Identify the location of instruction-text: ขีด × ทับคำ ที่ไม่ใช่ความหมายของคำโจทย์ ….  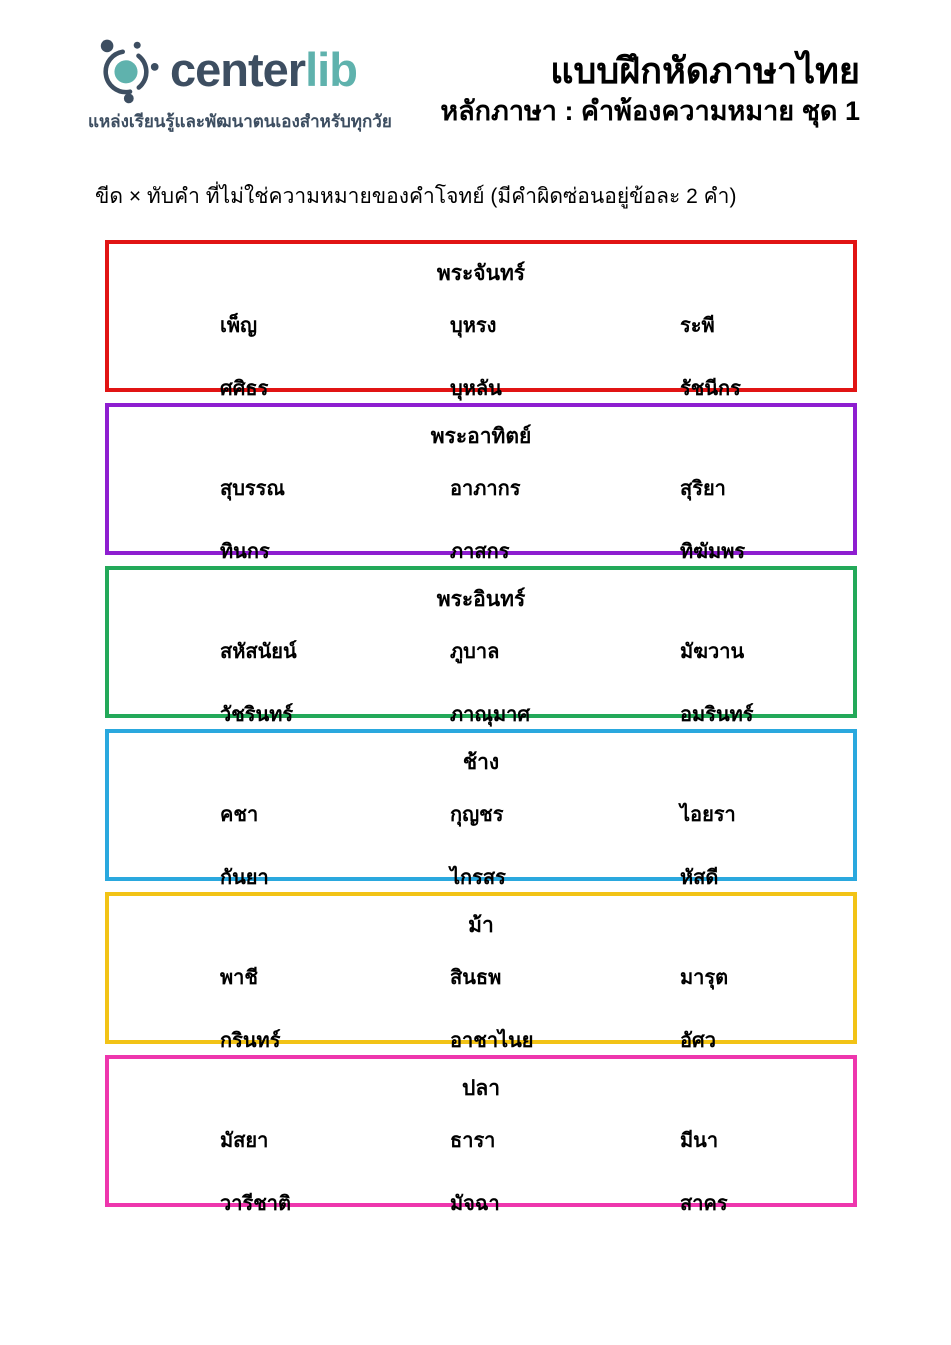
(416, 196).